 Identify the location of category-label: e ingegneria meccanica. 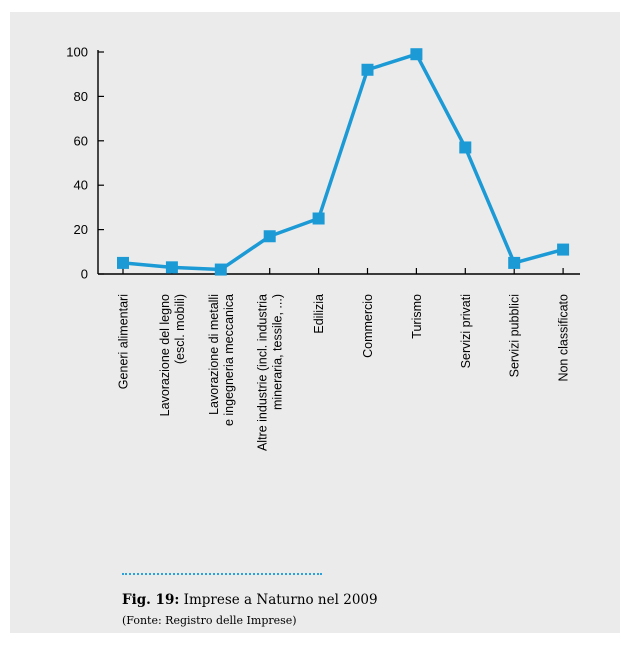
(229, 360).